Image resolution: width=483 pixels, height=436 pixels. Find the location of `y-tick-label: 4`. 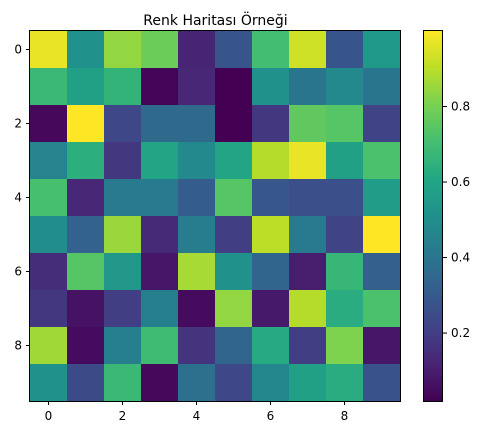

y-tick-label: 4 is located at coordinates (18, 198).